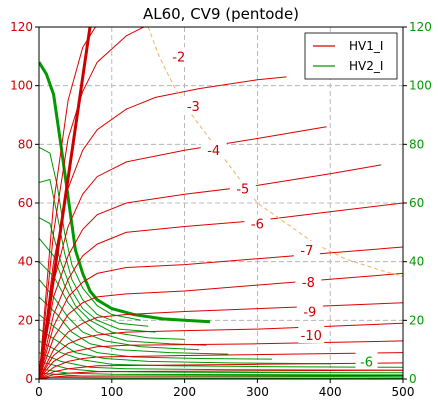  Describe the element at coordinates (416, 203) in the screenshot. I see `y-right-tick-label: 60` at that location.